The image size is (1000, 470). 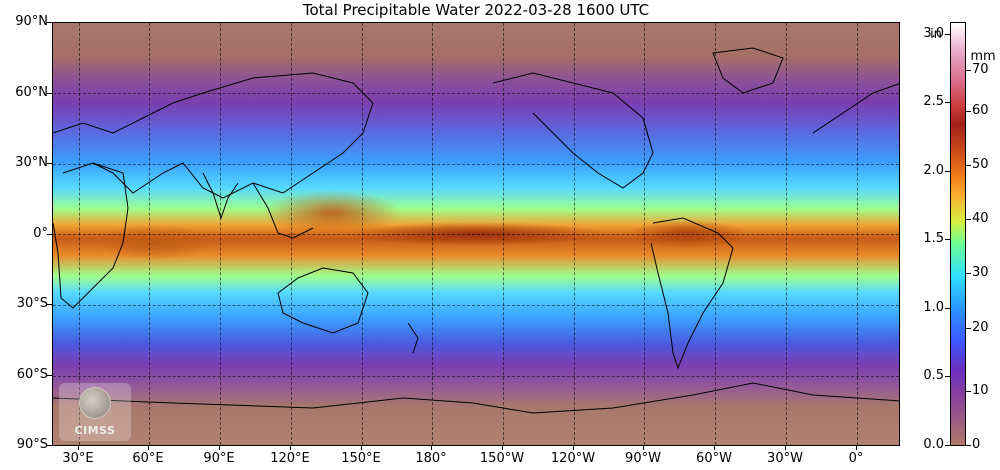 What do you see at coordinates (362, 234) in the screenshot?
I see `gridline-lon-150e` at bounding box center [362, 234].